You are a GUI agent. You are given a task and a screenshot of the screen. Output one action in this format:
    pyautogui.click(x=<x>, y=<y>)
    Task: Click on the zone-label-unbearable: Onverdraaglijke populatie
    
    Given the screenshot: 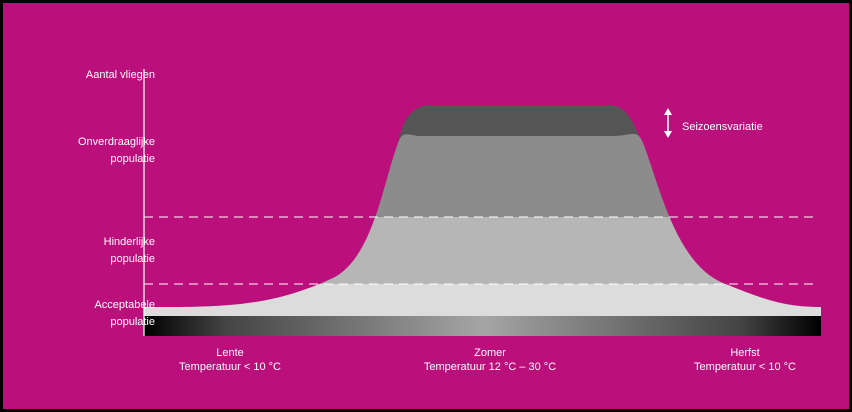 What is the action you would take?
    pyautogui.click(x=116, y=150)
    